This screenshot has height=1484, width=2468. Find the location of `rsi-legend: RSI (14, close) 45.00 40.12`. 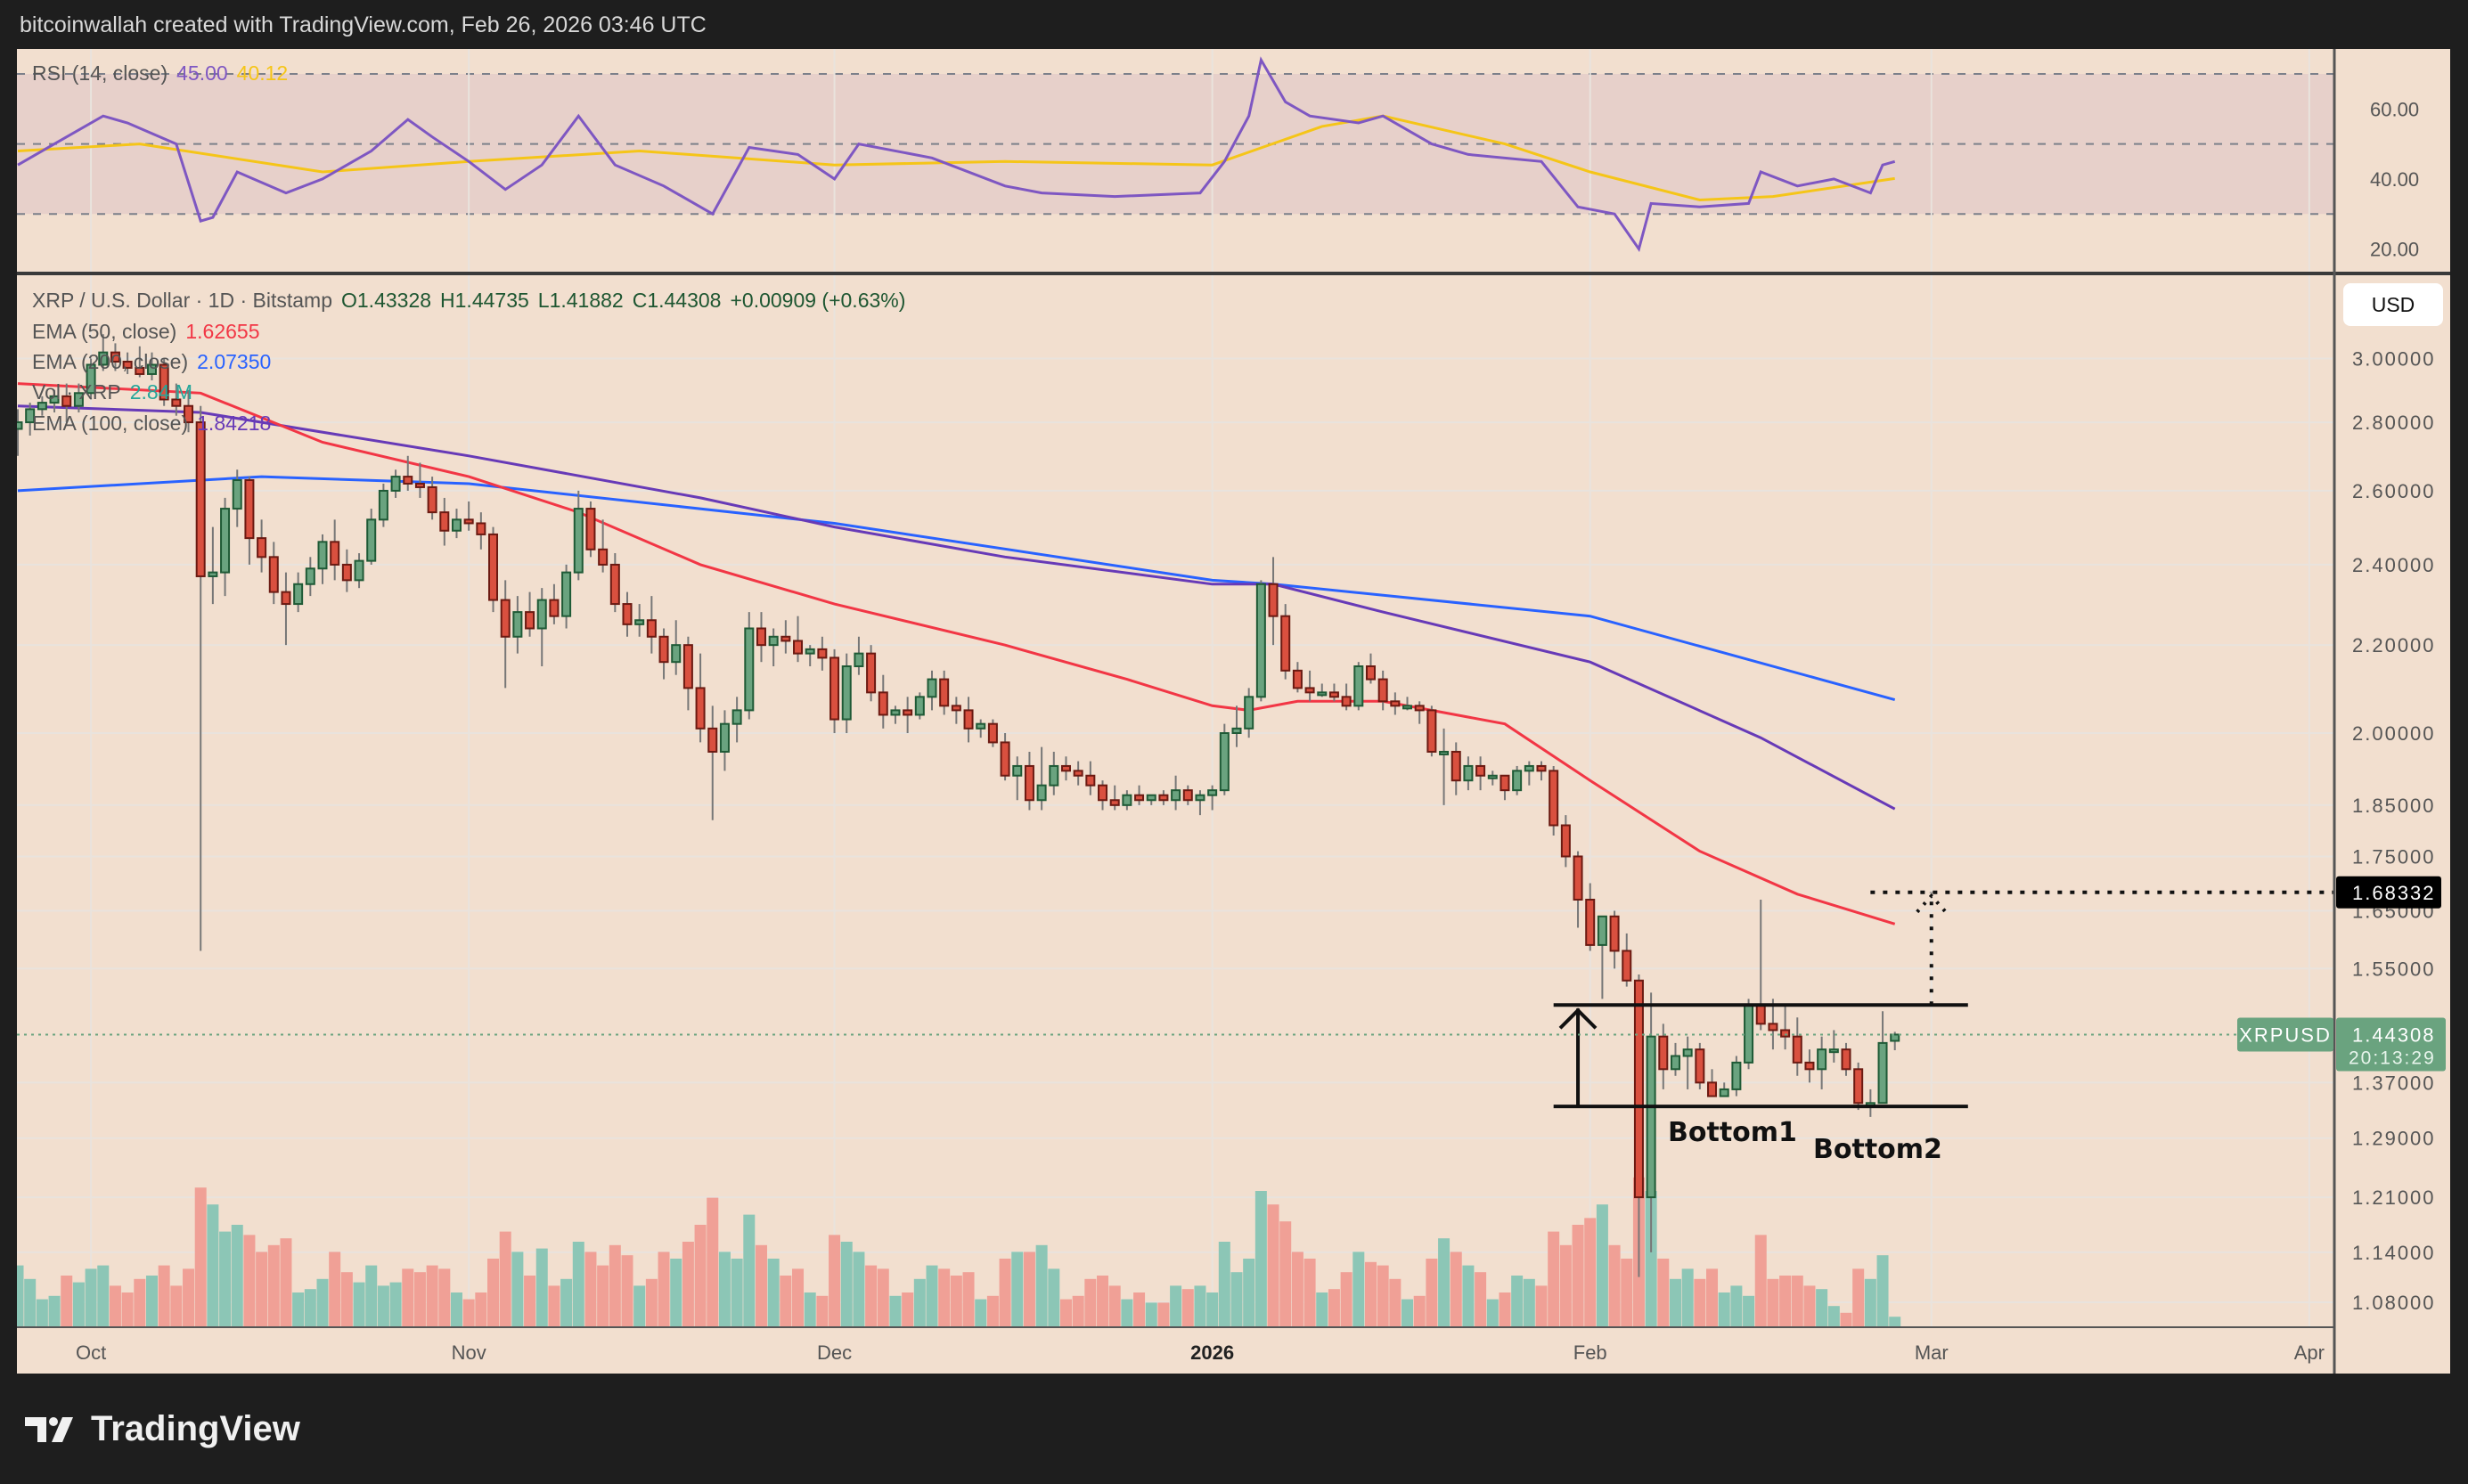

rsi-legend: RSI (14, close) 45.00 40.12 is located at coordinates (164, 74).